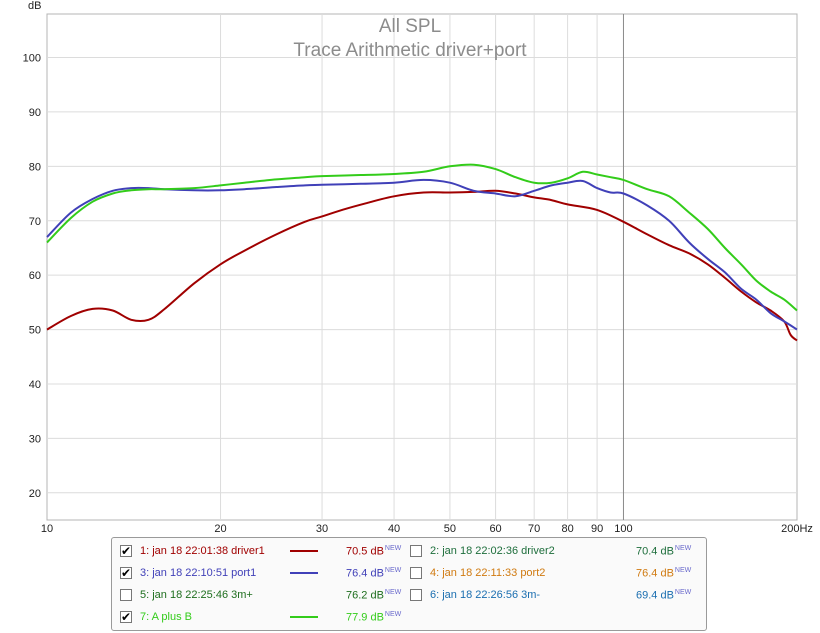 This screenshot has height=633, width=820. I want to click on legend-entry: 6: jan 18 22:26:56 3m- 69.4 dBNEW, so click(550, 595).